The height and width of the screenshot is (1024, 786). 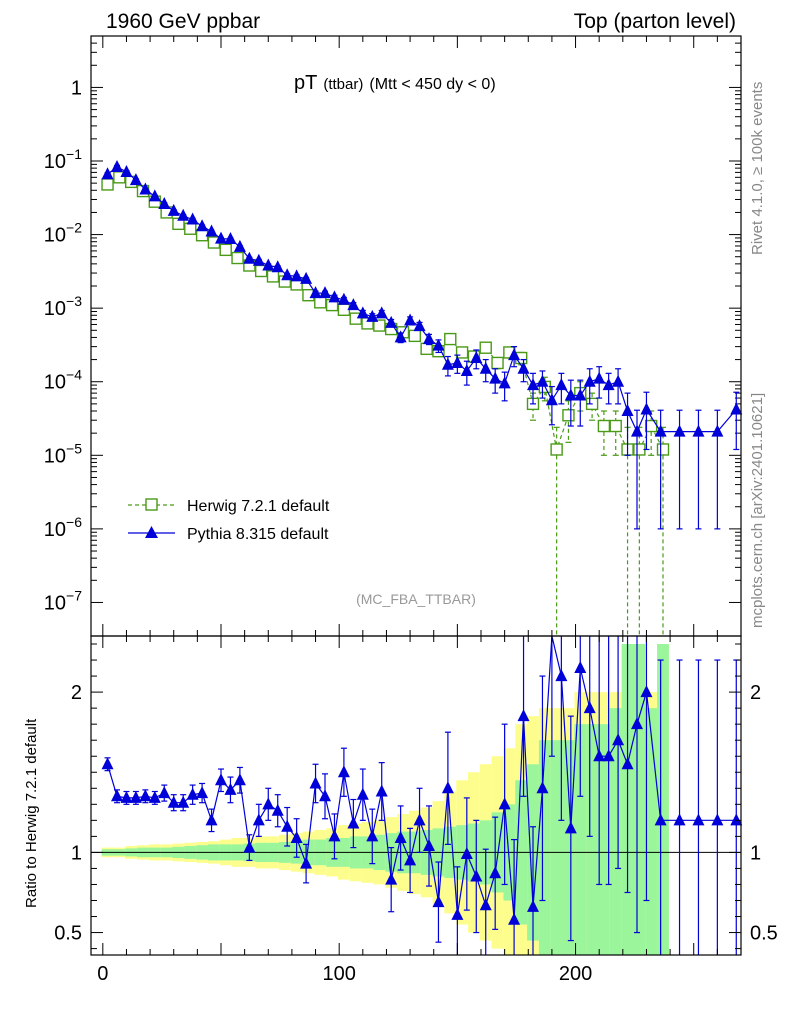 I want to click on title-pt: pT, so click(x=305, y=83).